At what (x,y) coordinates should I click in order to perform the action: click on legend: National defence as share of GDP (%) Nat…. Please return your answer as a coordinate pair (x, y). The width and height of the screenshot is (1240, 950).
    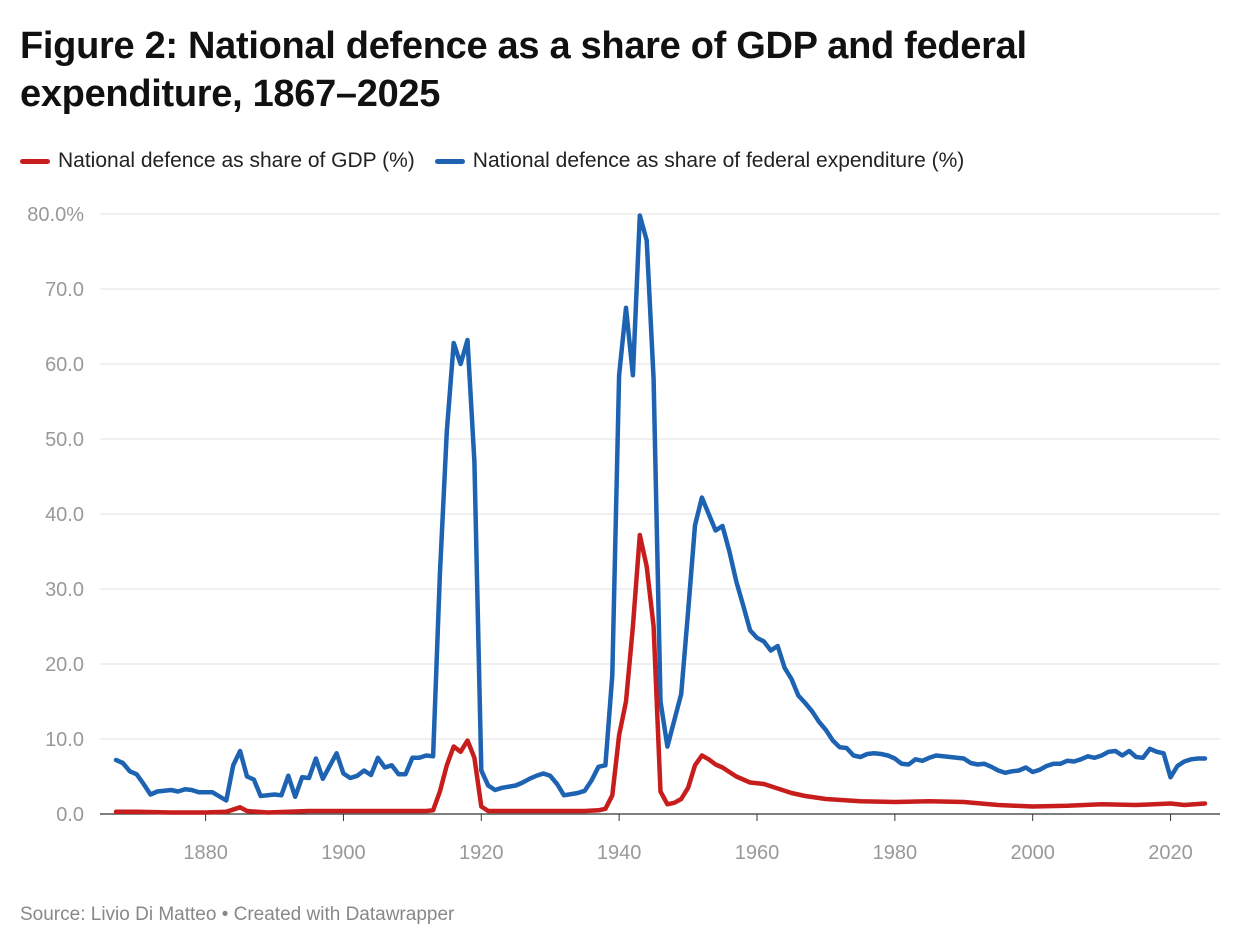
    Looking at the image, I should click on (502, 161).